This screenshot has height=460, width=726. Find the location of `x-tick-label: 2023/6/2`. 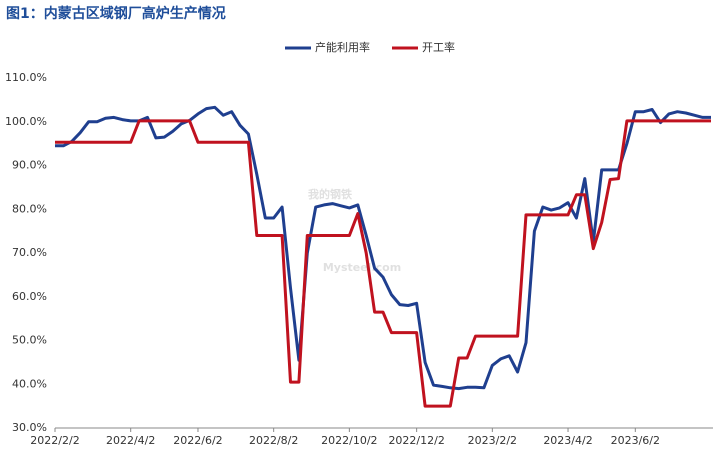

x-tick-label: 2023/6/2 is located at coordinates (635, 440).